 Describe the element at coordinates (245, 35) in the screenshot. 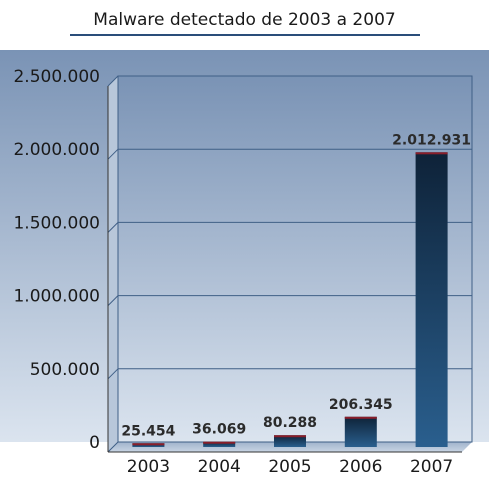

I see `title-underline` at that location.